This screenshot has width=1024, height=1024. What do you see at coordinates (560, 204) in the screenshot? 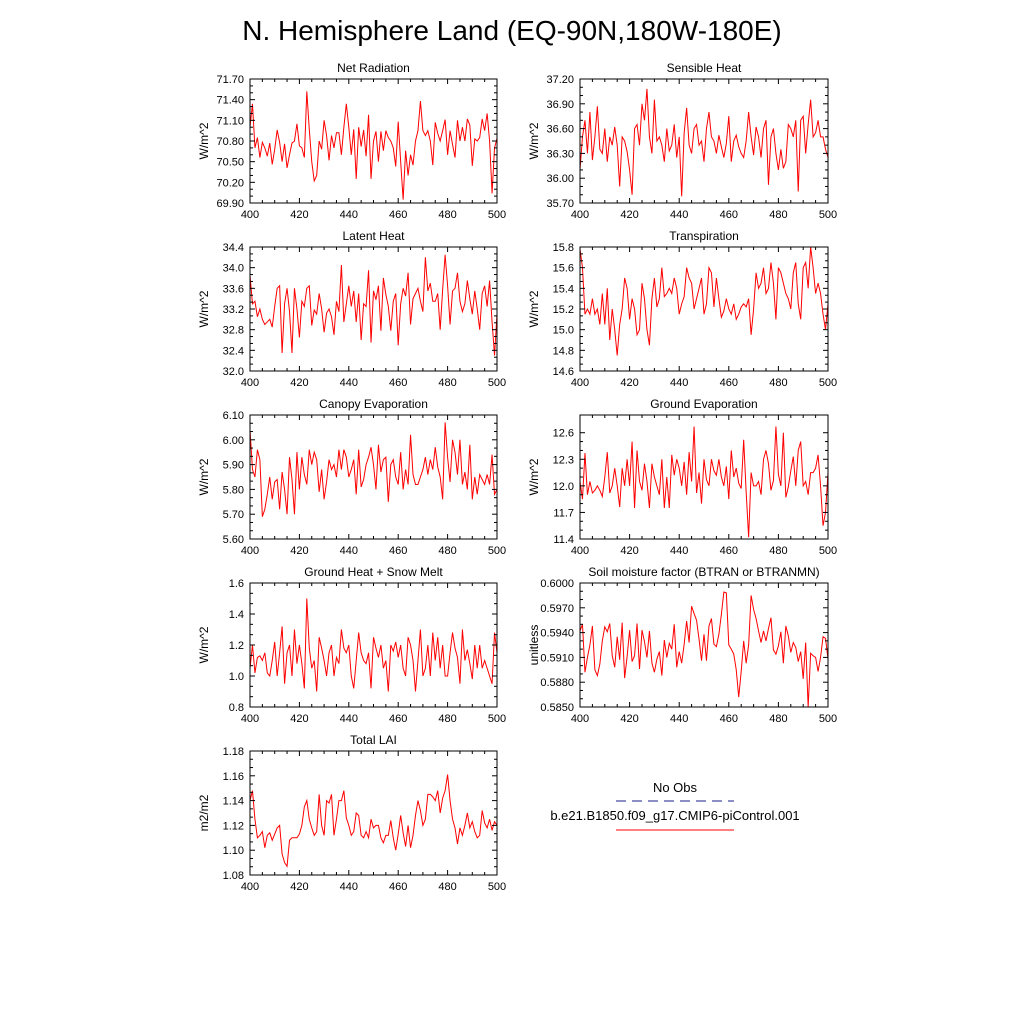
I see `y-tick-label: 35.70` at bounding box center [560, 204].